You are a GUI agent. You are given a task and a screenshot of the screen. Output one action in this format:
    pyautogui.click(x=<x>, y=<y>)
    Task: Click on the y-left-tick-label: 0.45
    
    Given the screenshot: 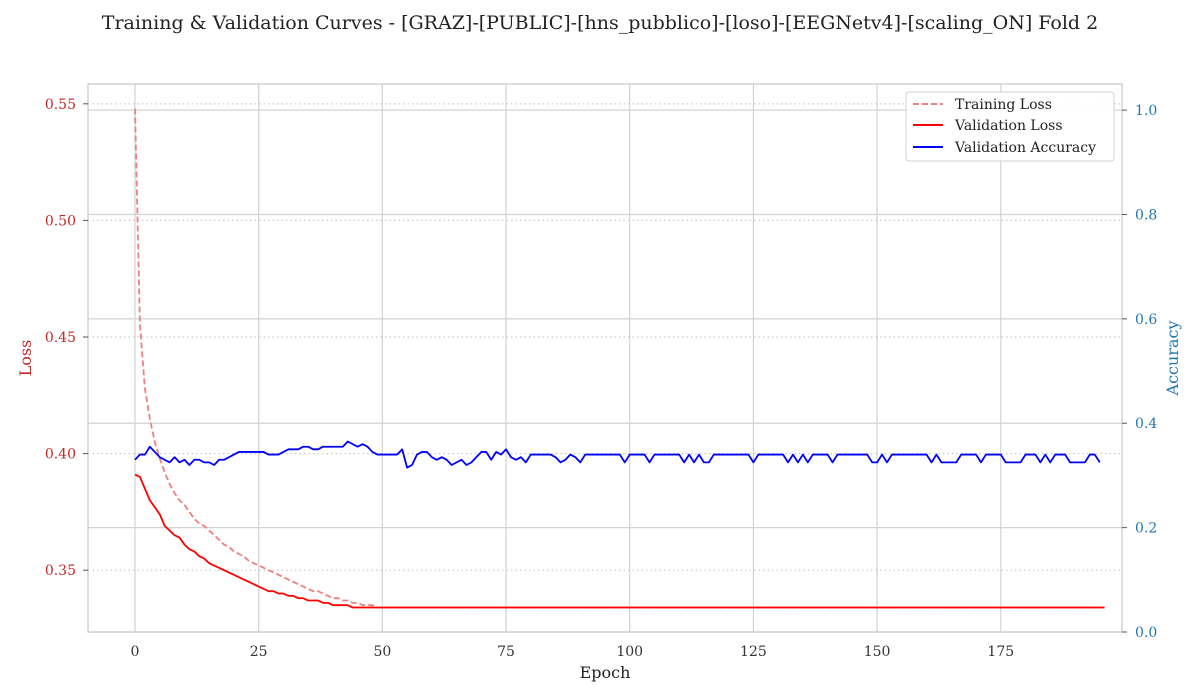 What is the action you would take?
    pyautogui.click(x=60, y=338)
    